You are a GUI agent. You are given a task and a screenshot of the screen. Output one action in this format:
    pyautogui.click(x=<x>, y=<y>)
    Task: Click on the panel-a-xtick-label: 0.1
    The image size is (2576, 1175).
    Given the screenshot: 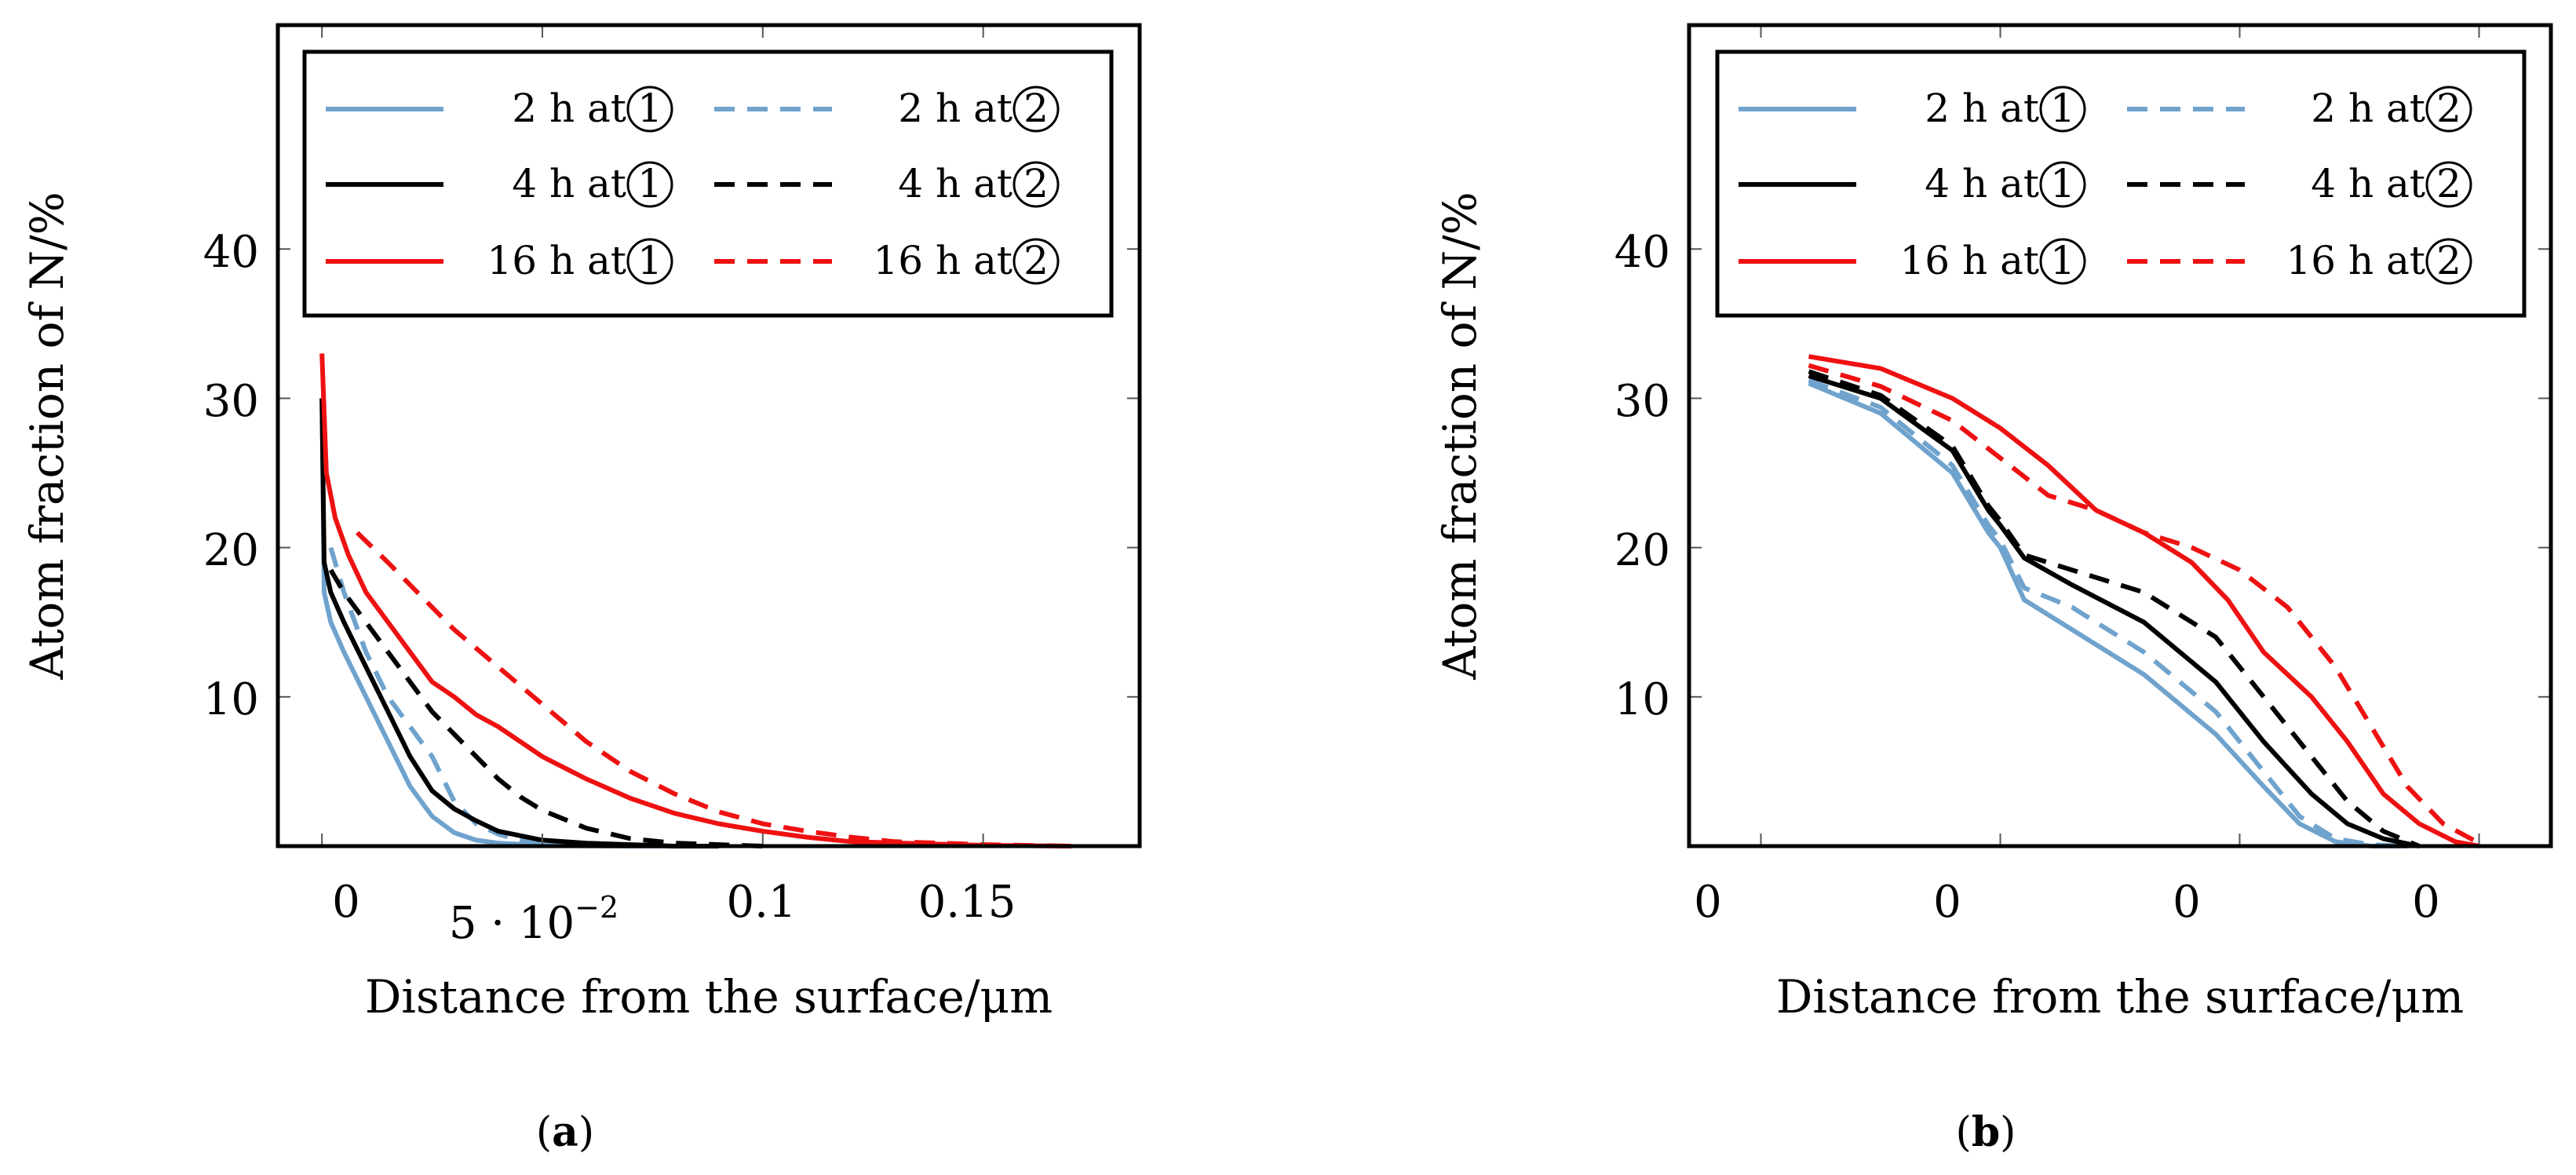 What is the action you would take?
    pyautogui.click(x=761, y=902)
    